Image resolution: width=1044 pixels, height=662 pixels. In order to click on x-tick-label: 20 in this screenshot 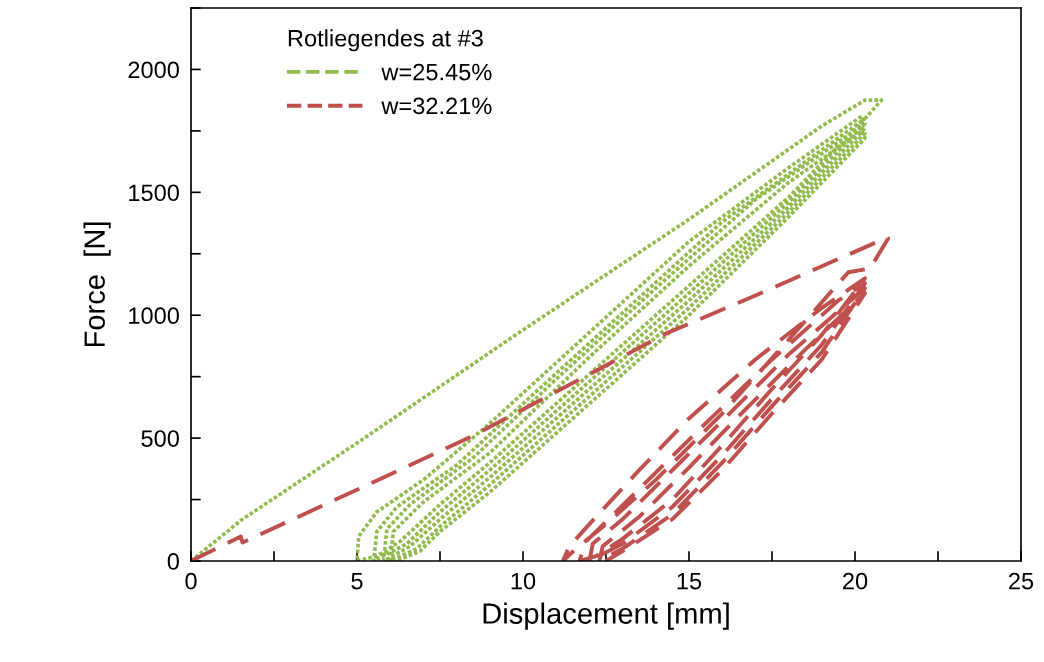, I will do `click(855, 581)`.